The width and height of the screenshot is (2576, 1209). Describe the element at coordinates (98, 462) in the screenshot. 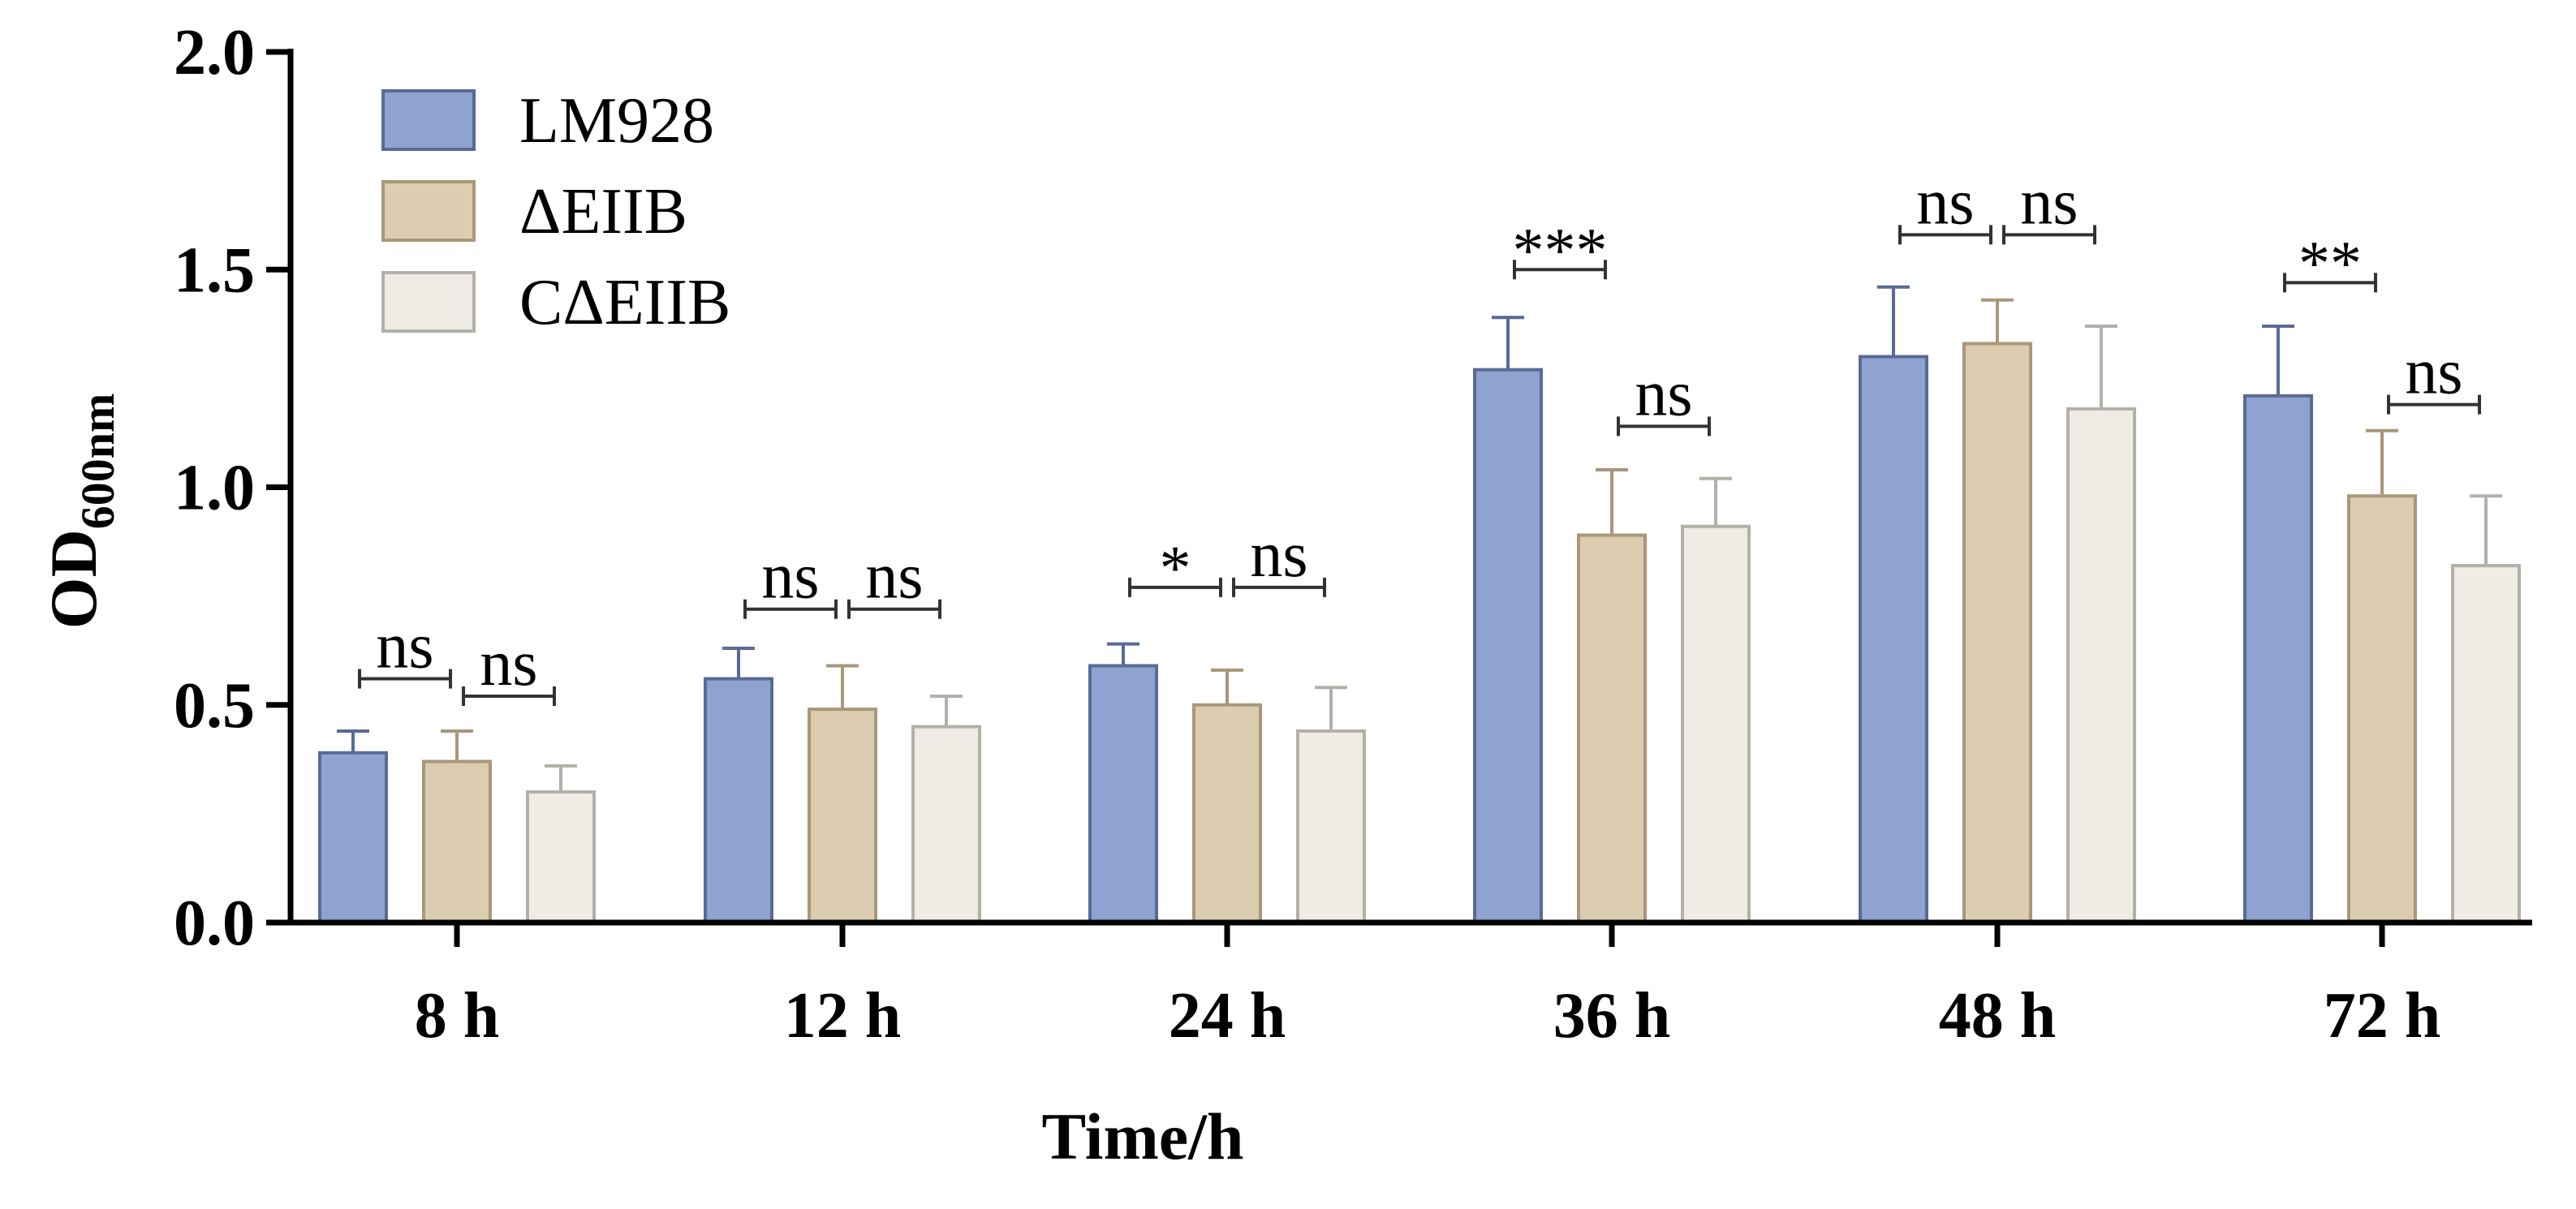

I see `y-axis-title-subscript: 600nm` at that location.